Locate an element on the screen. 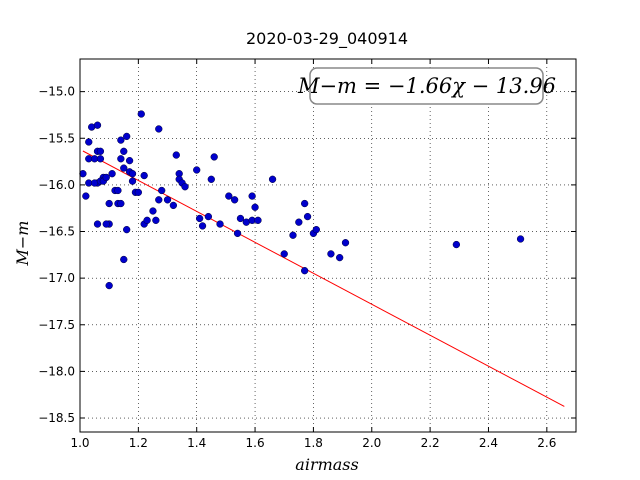  fit-equation: M−m = −1.66χ − 13.96 is located at coordinates (426, 86).